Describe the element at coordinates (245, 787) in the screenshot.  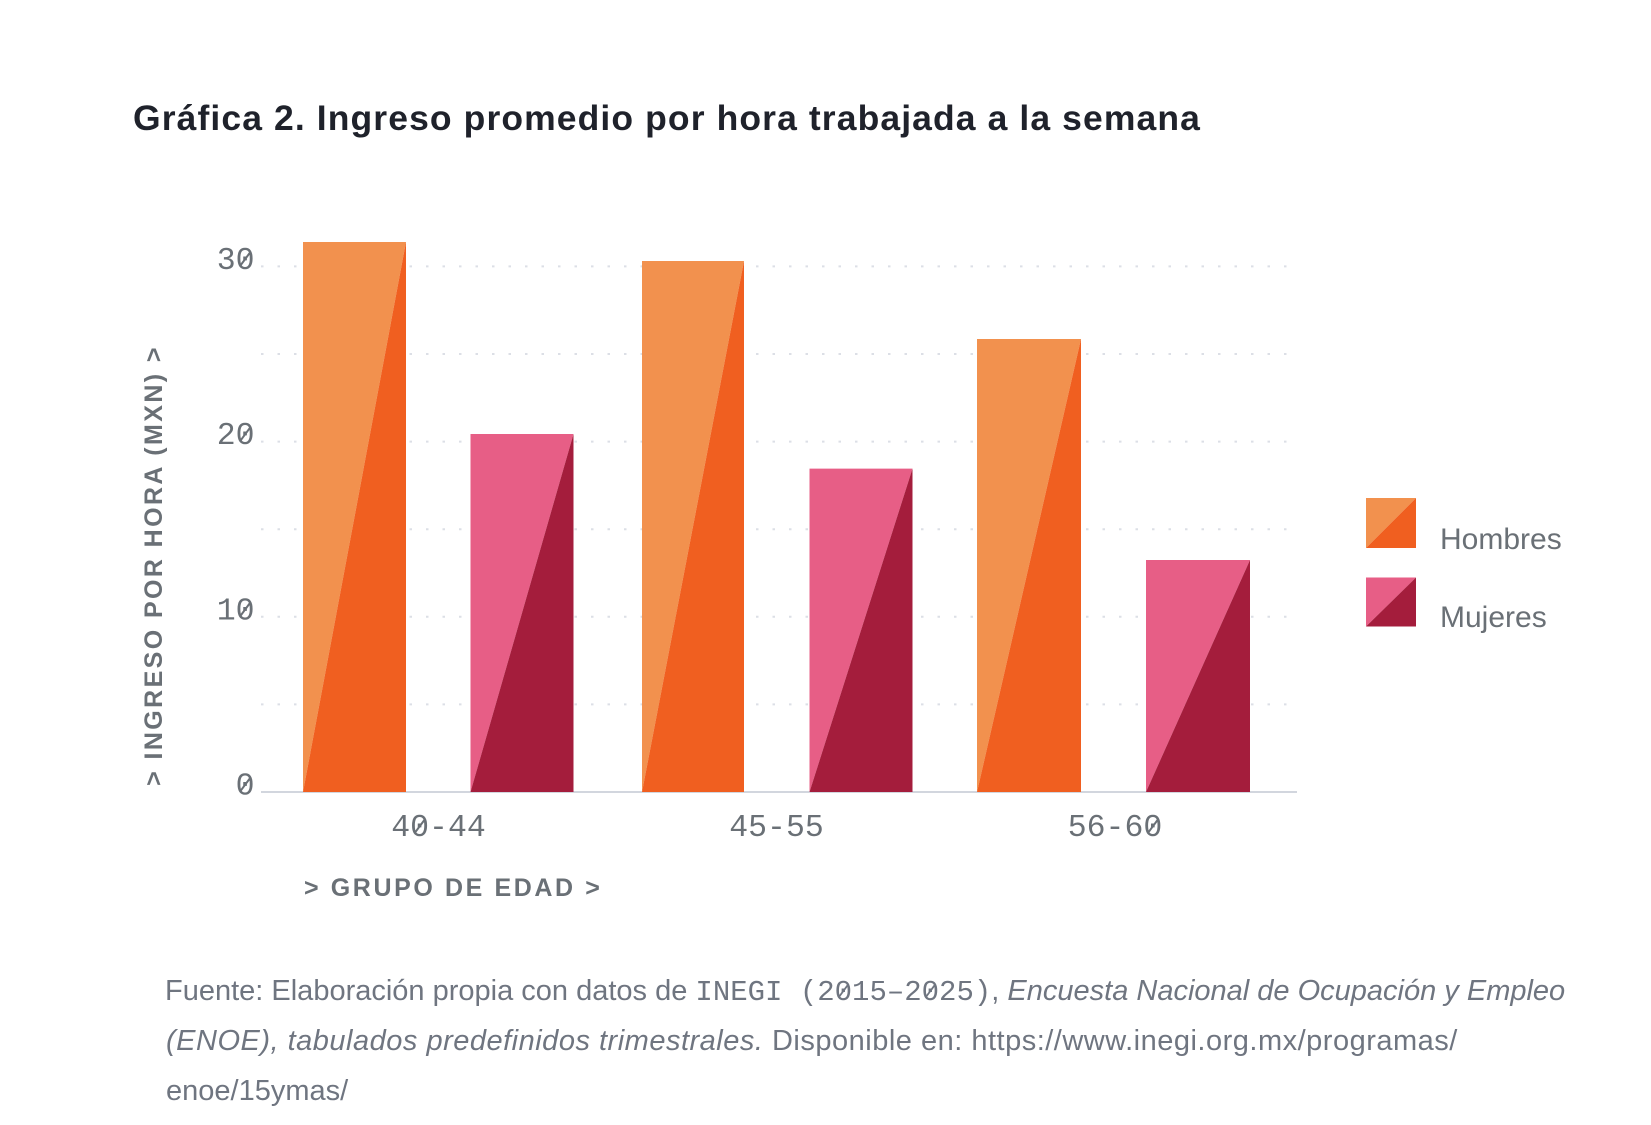
I see `svg-text: 0` at that location.